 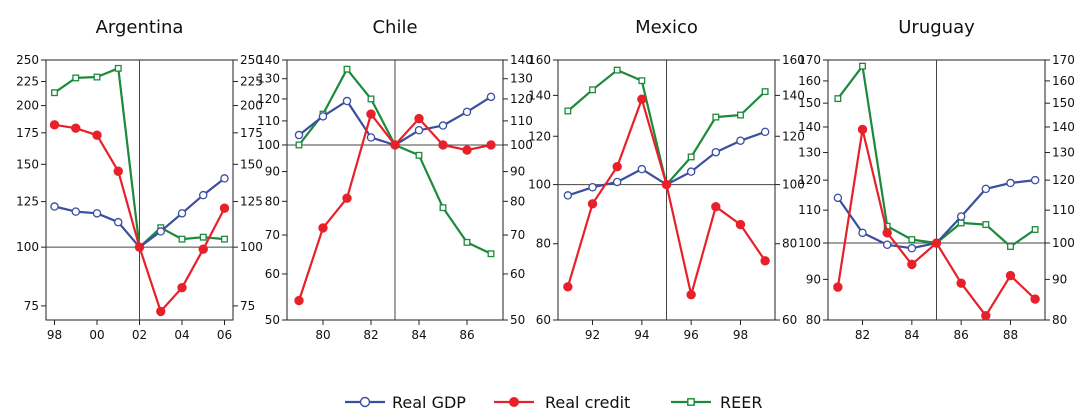 I want to click on y-tick-label-left: 100, so click(x=27, y=247).